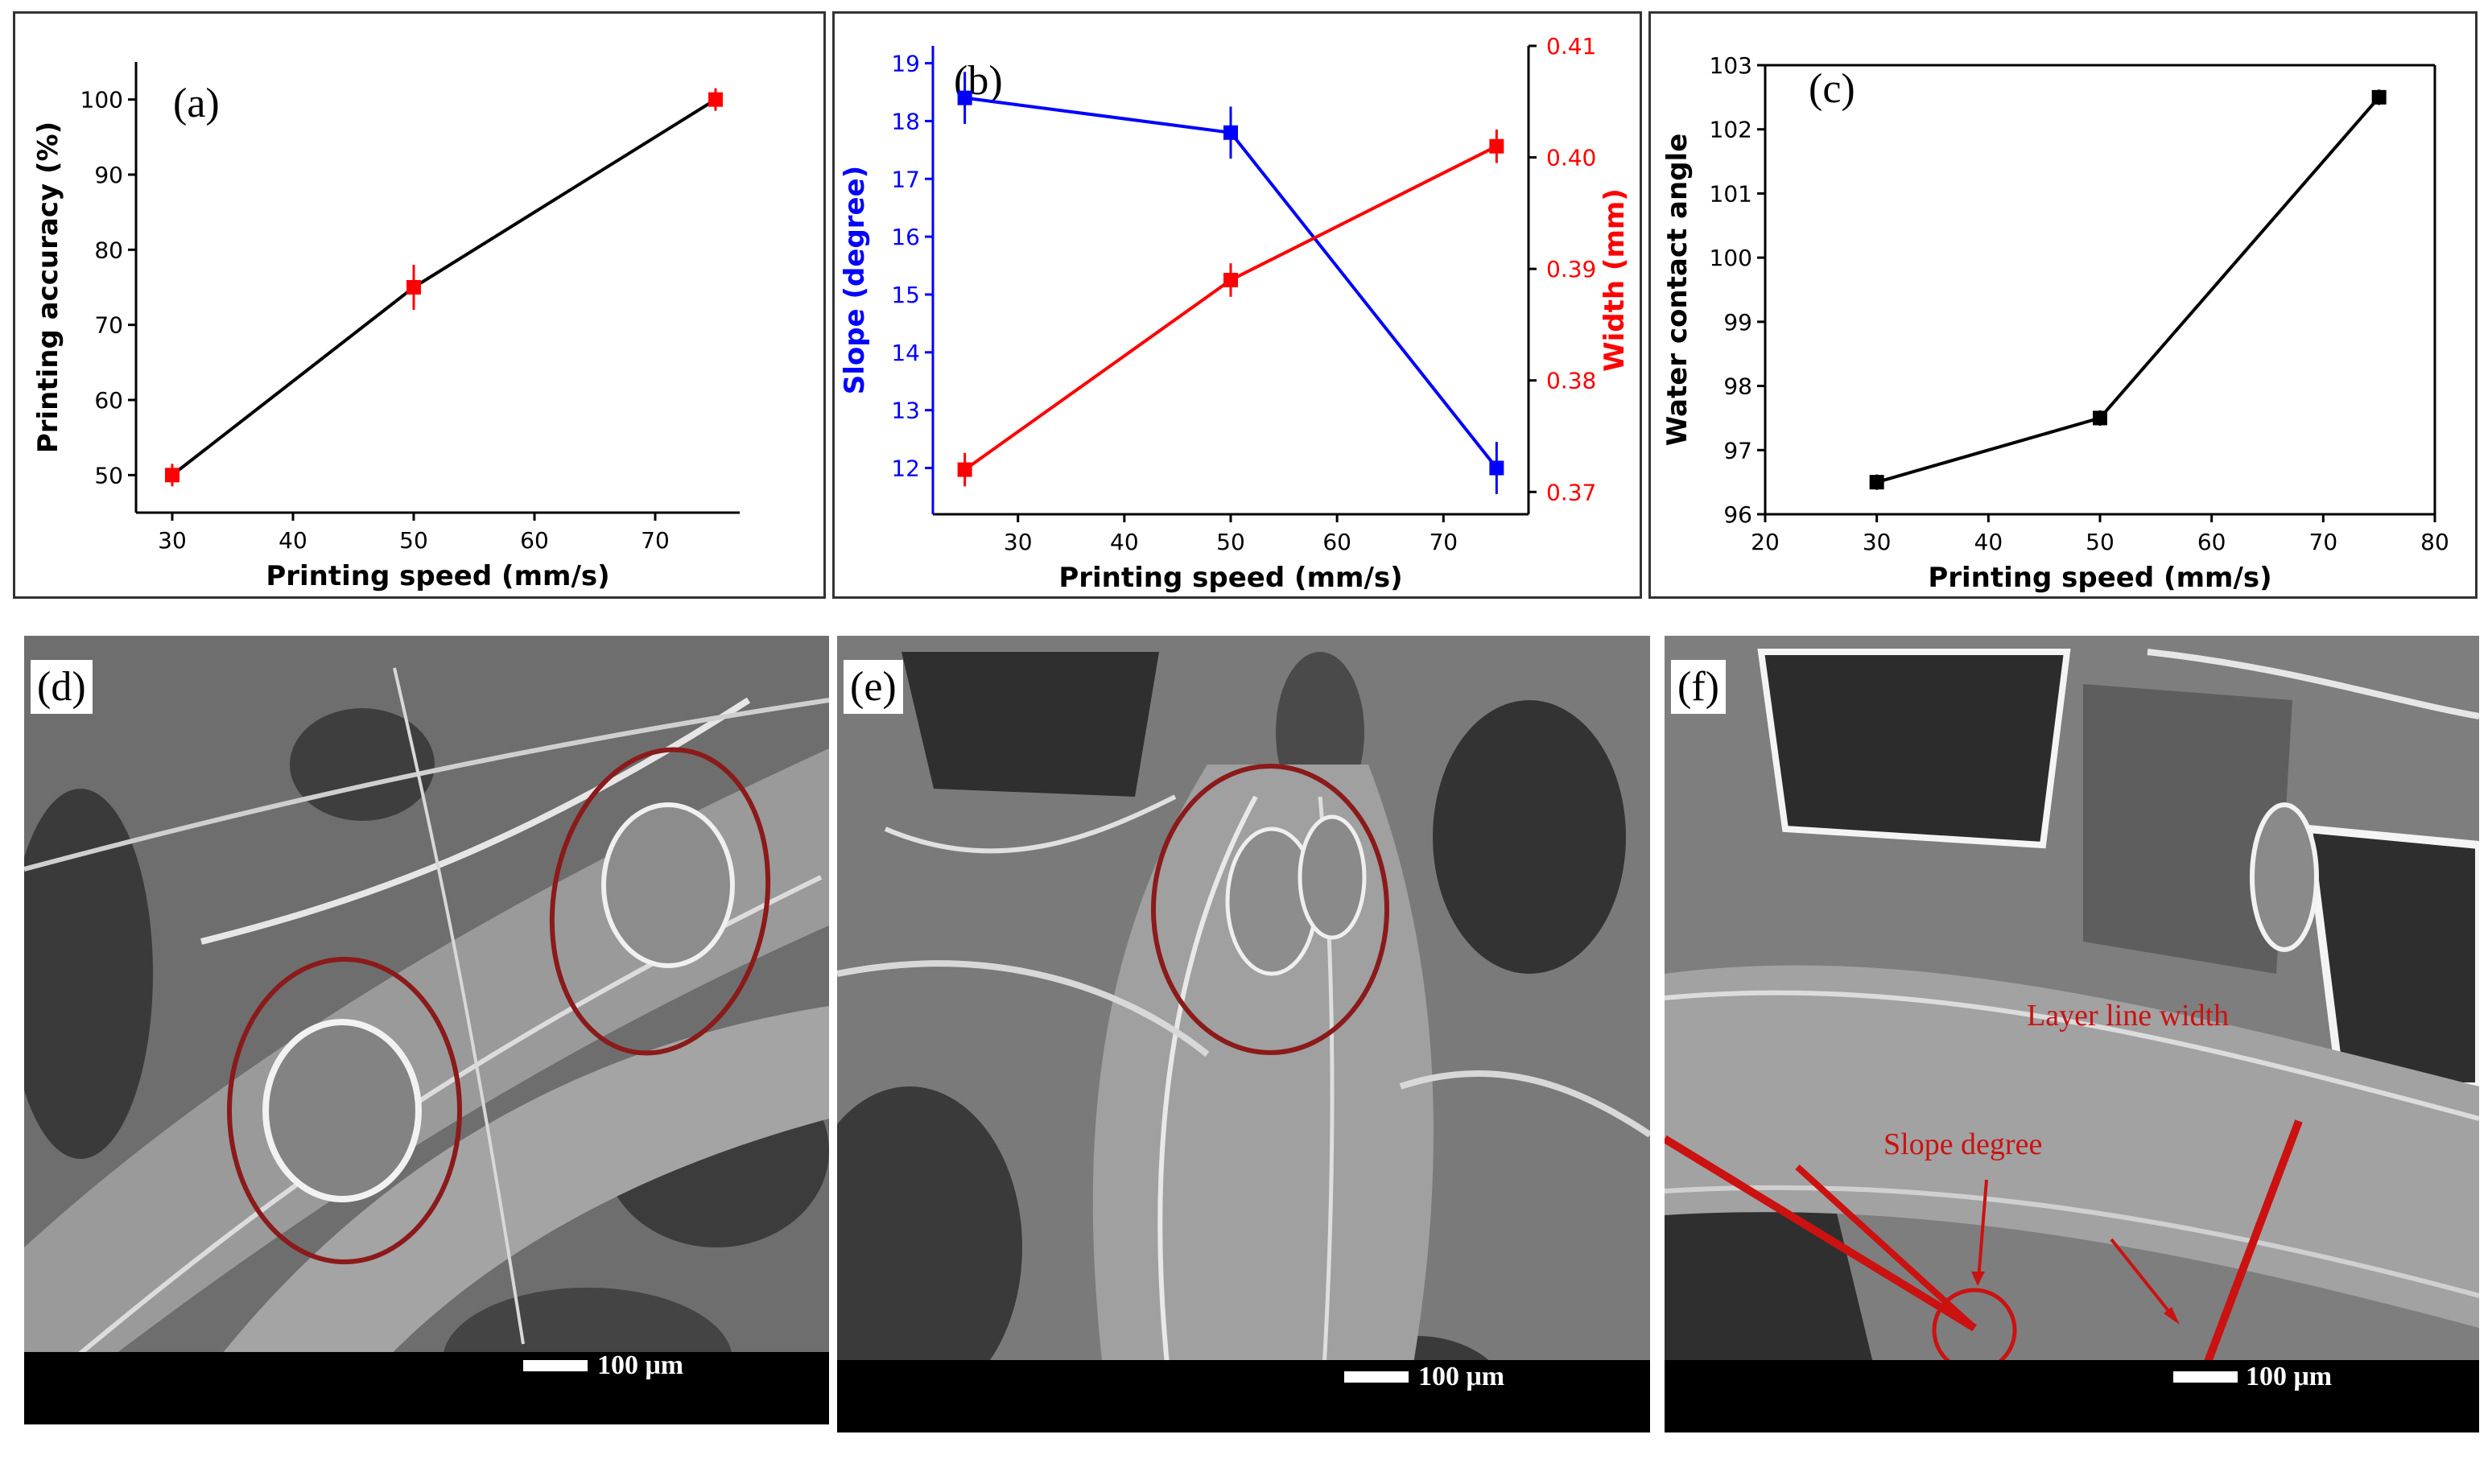 Image resolution: width=2492 pixels, height=1484 pixels. I want to click on y-right-tick-label: 0.38, so click(1571, 381).